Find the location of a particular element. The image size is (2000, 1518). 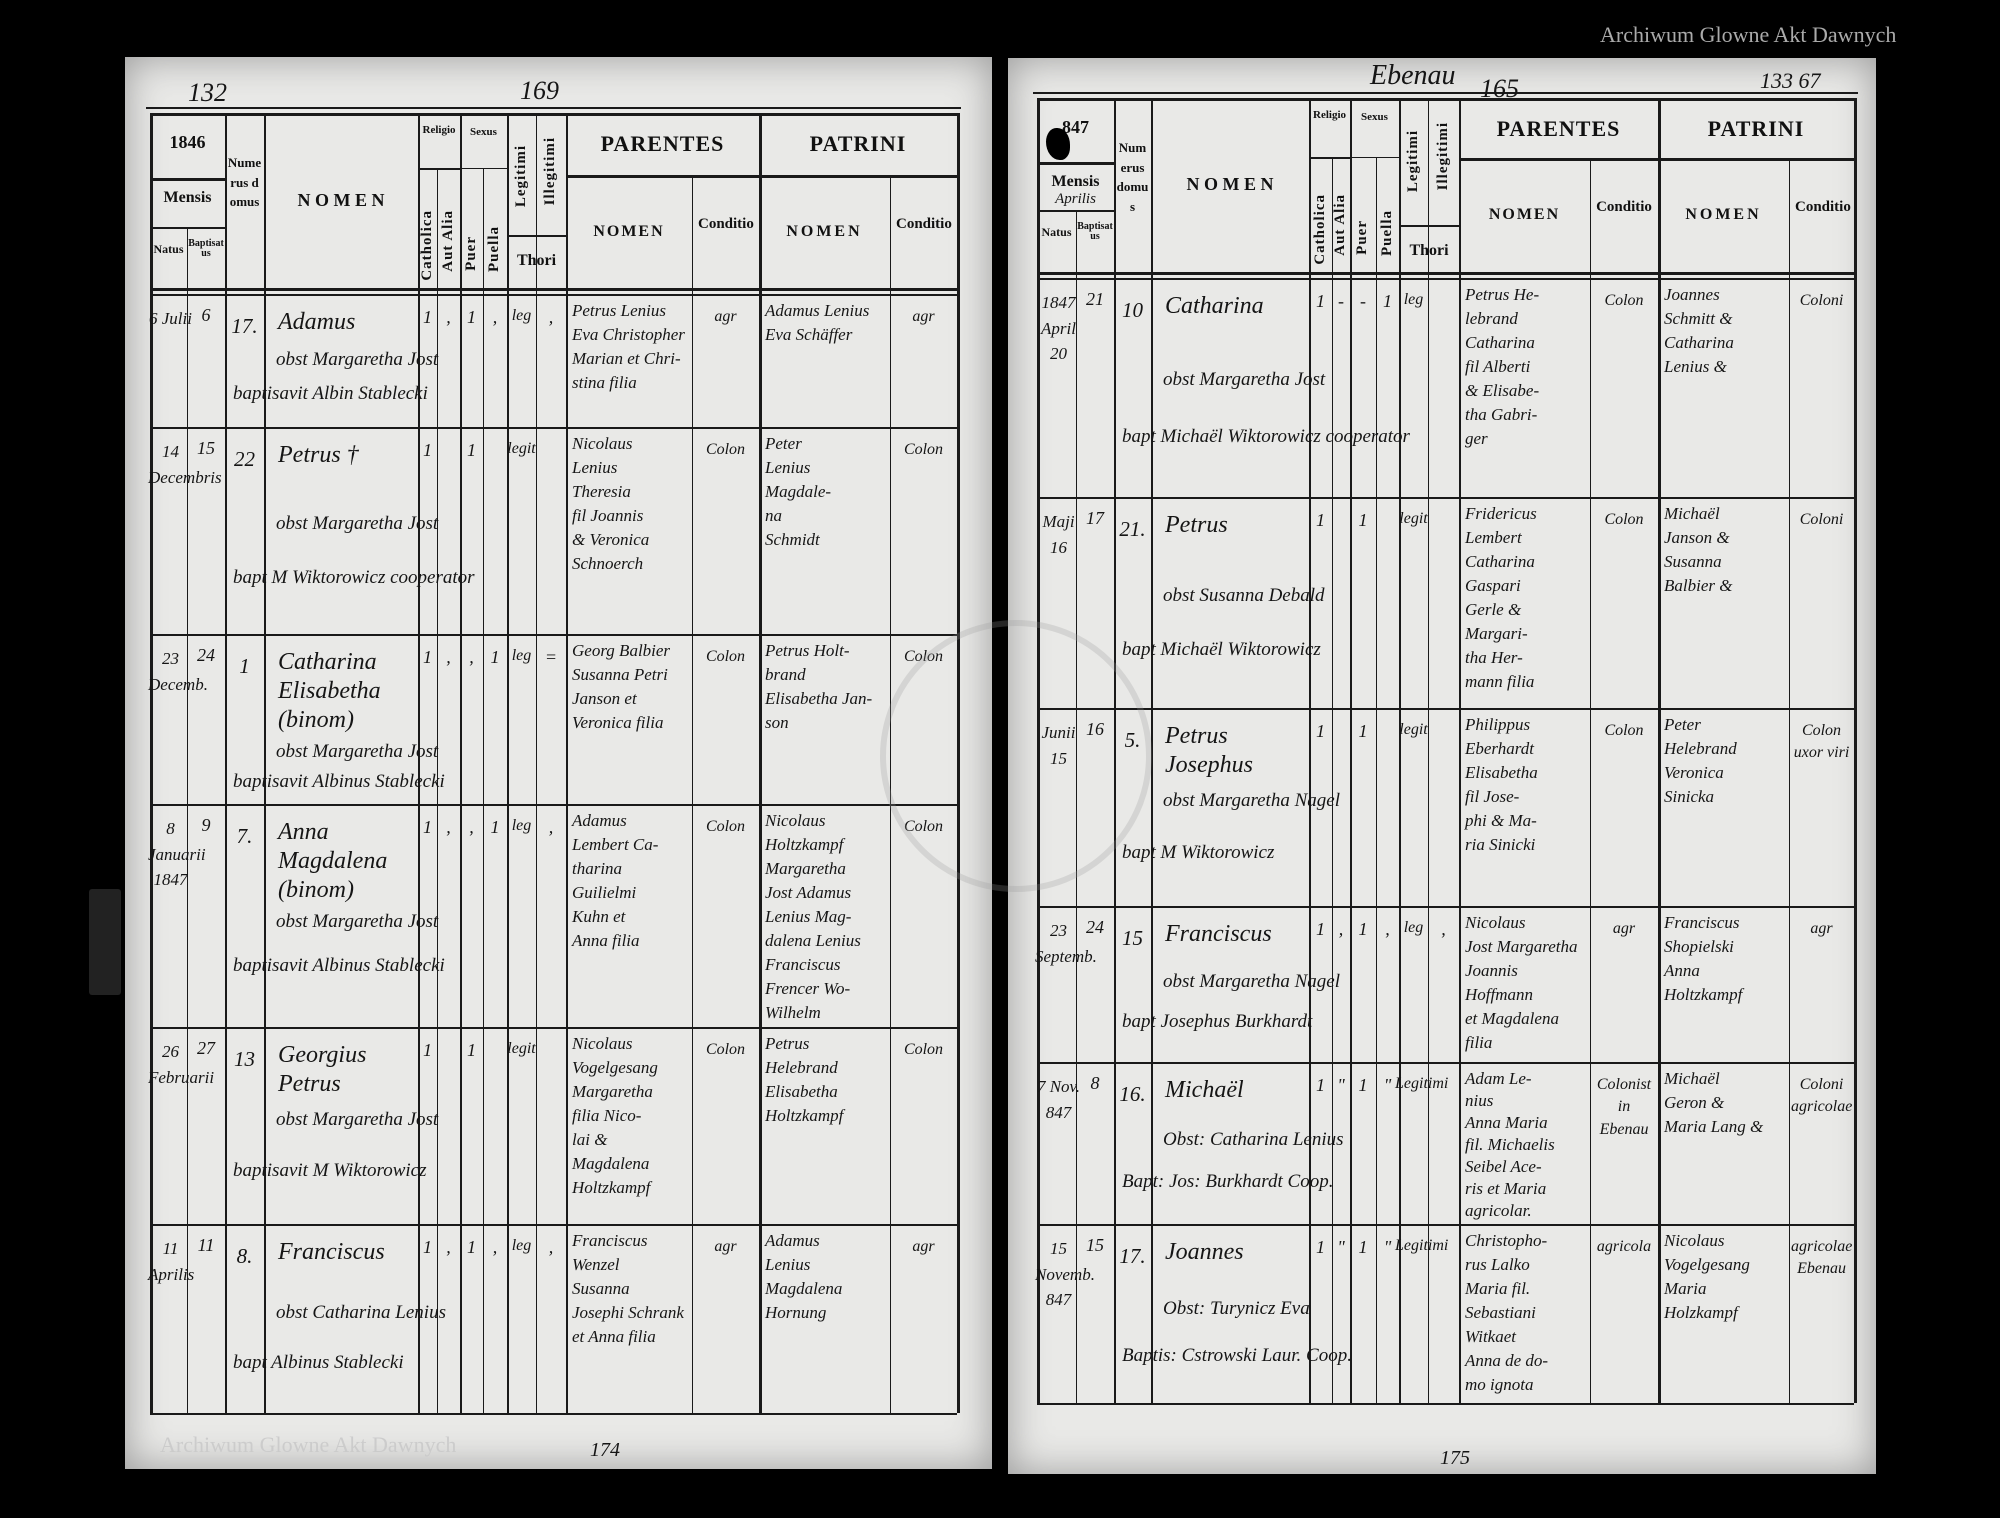

parents-line: filia is located at coordinates (1479, 1042).